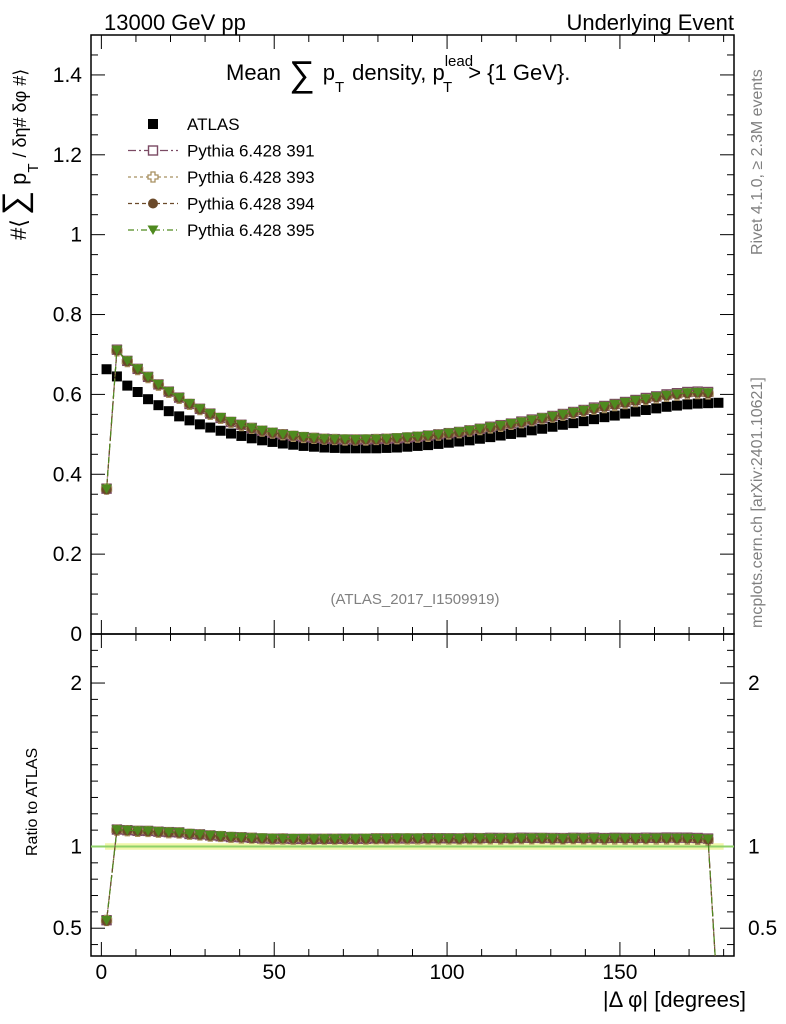 The height and width of the screenshot is (1024, 786). What do you see at coordinates (339, 87) in the screenshot?
I see `title-t: T` at bounding box center [339, 87].